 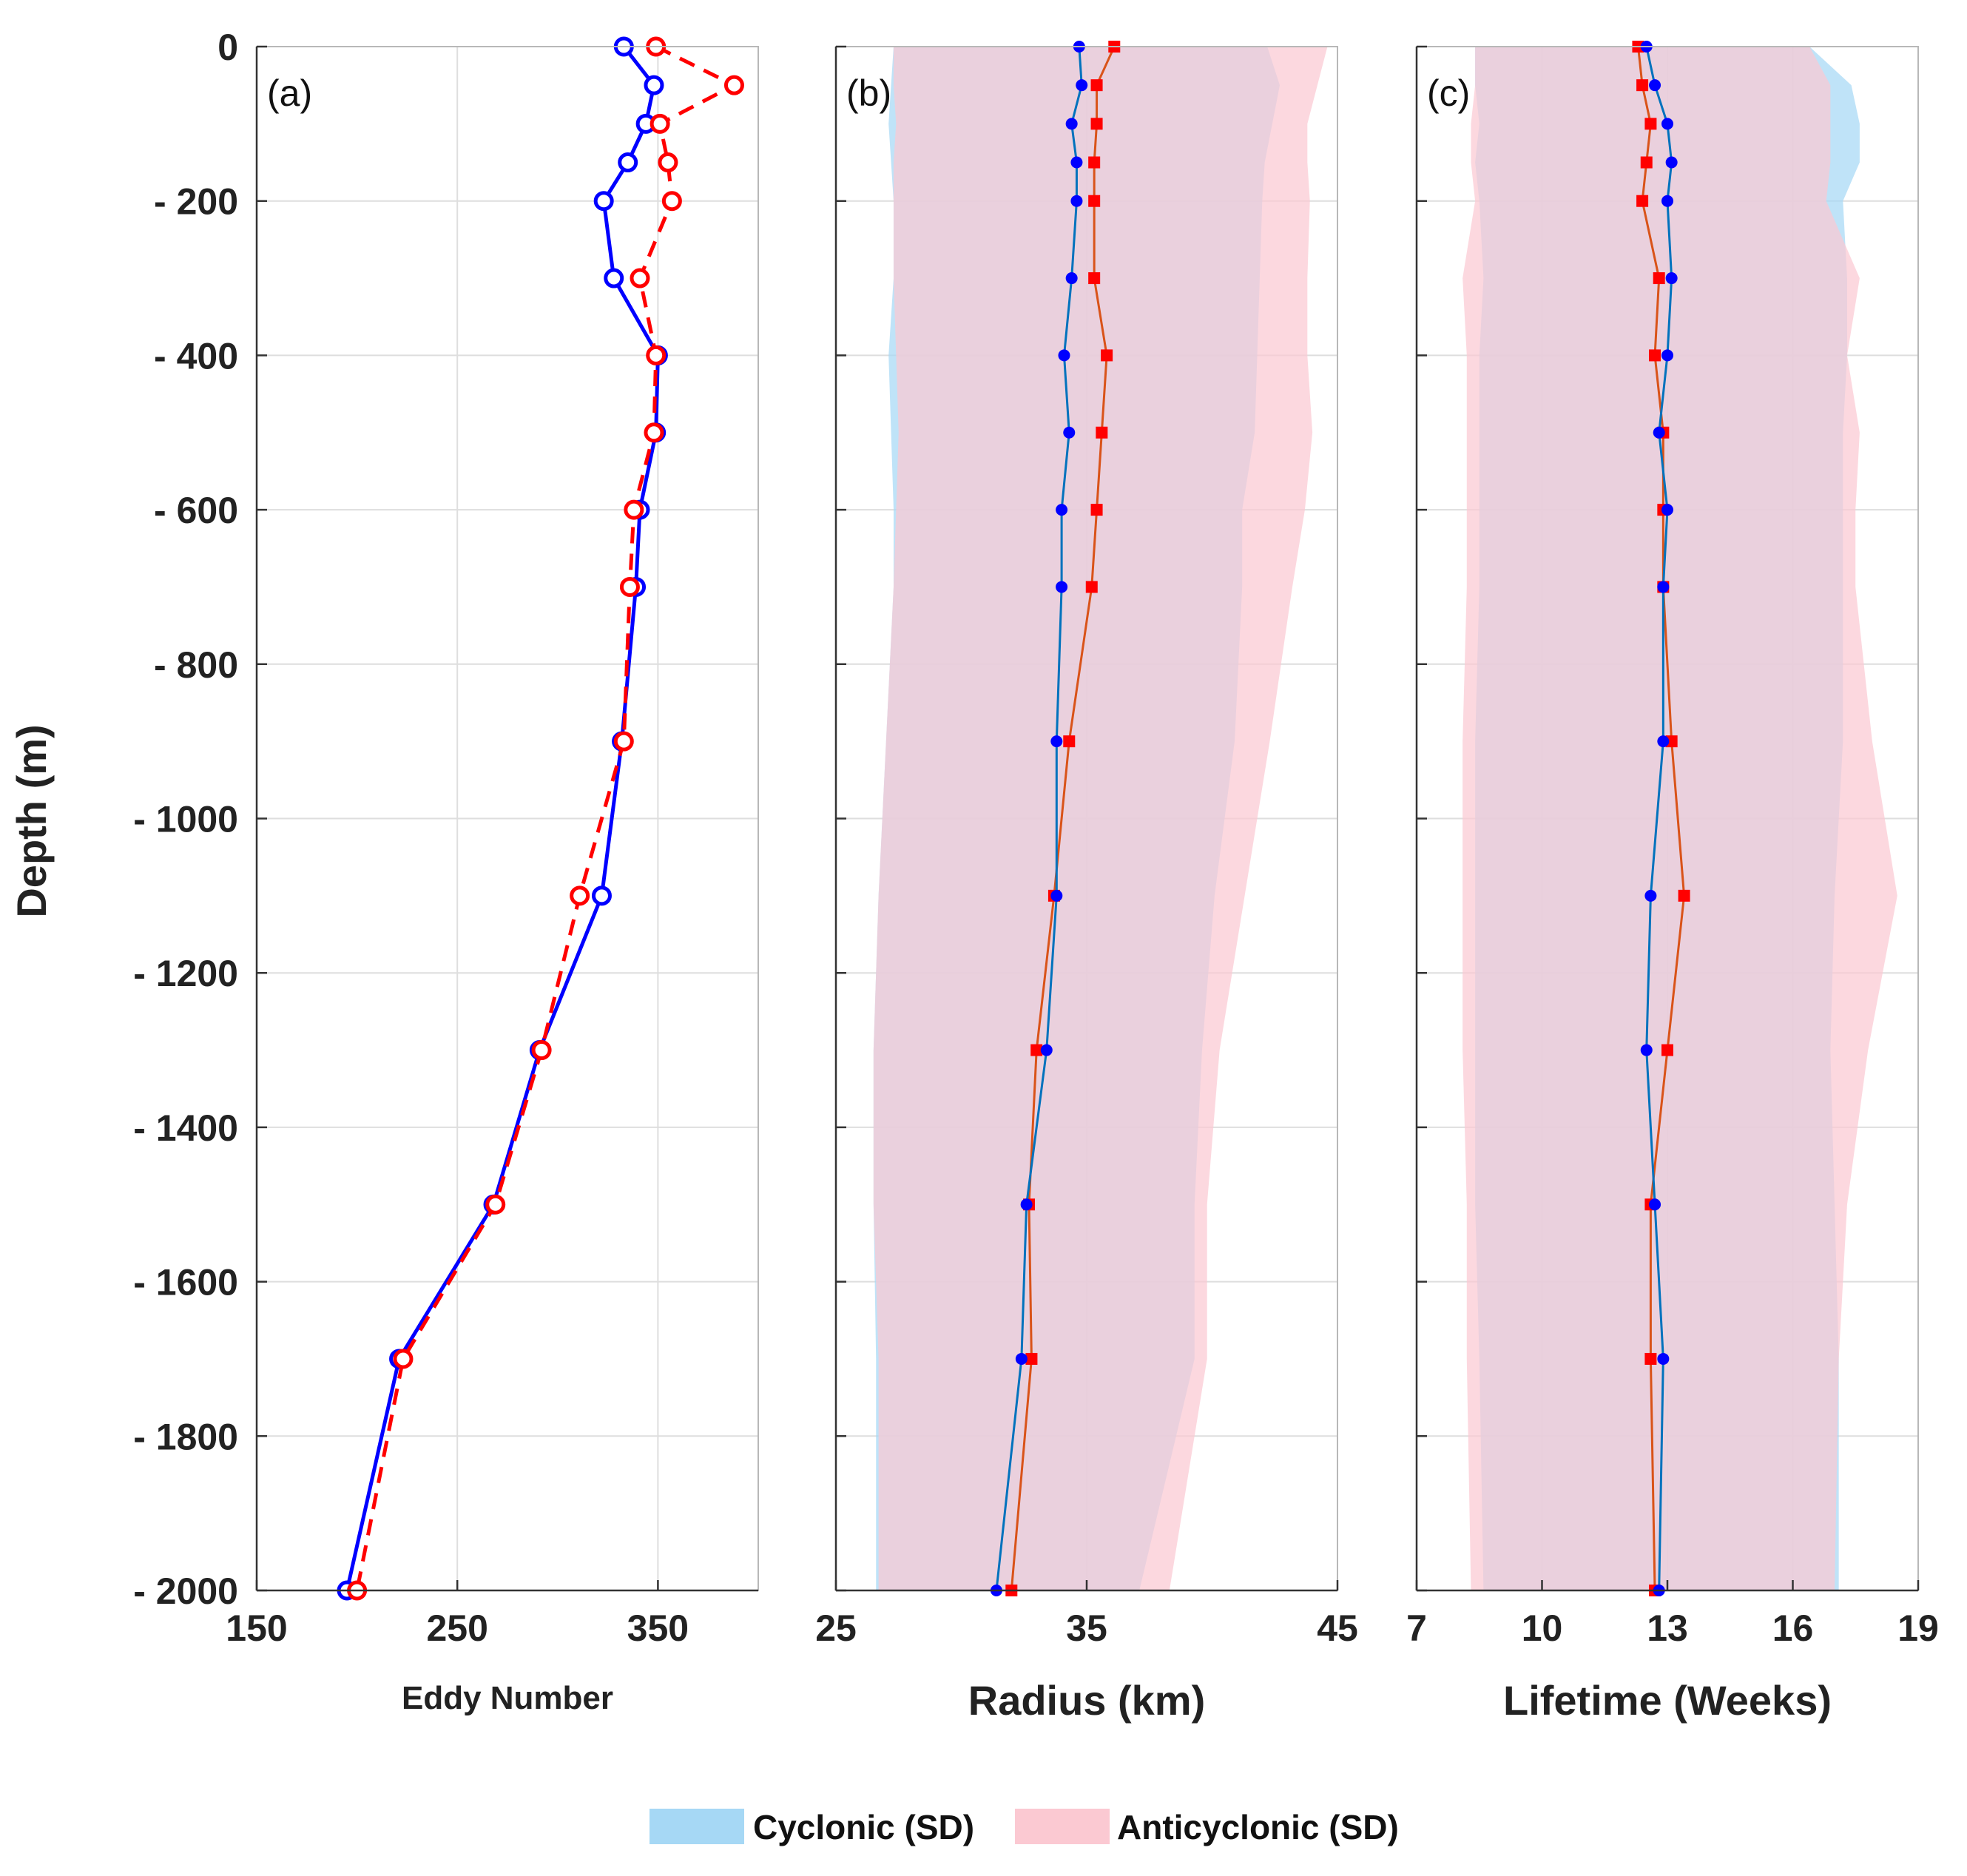 What do you see at coordinates (1062, 1826) in the screenshot?
I see `legend-swatch` at bounding box center [1062, 1826].